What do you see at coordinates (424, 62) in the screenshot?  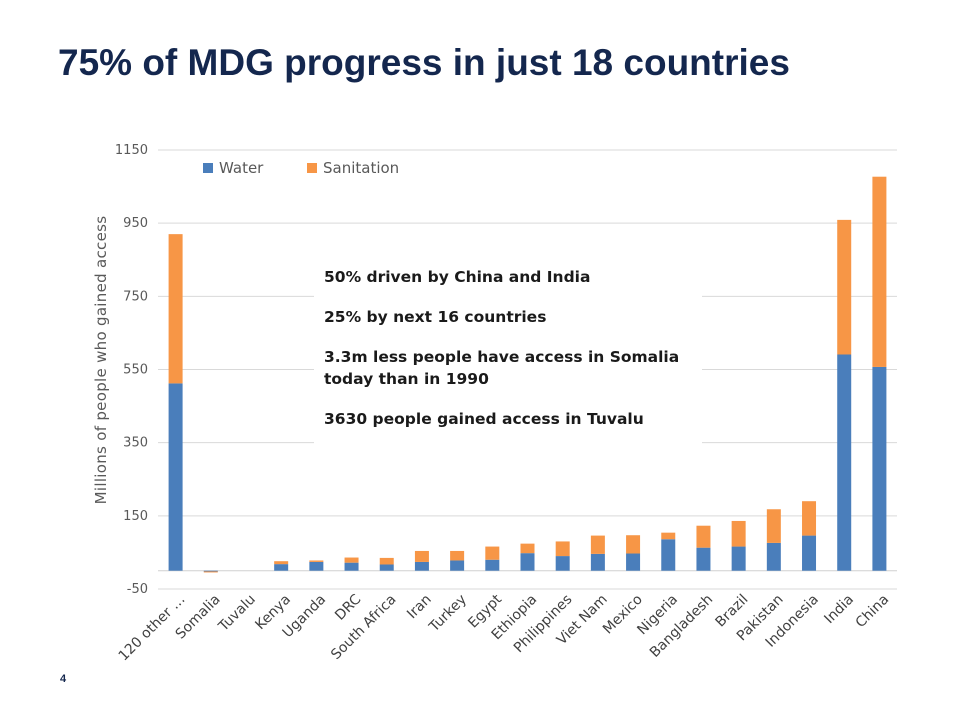 I see `slide-title: 75% of MDG progress in just 18 countries` at bounding box center [424, 62].